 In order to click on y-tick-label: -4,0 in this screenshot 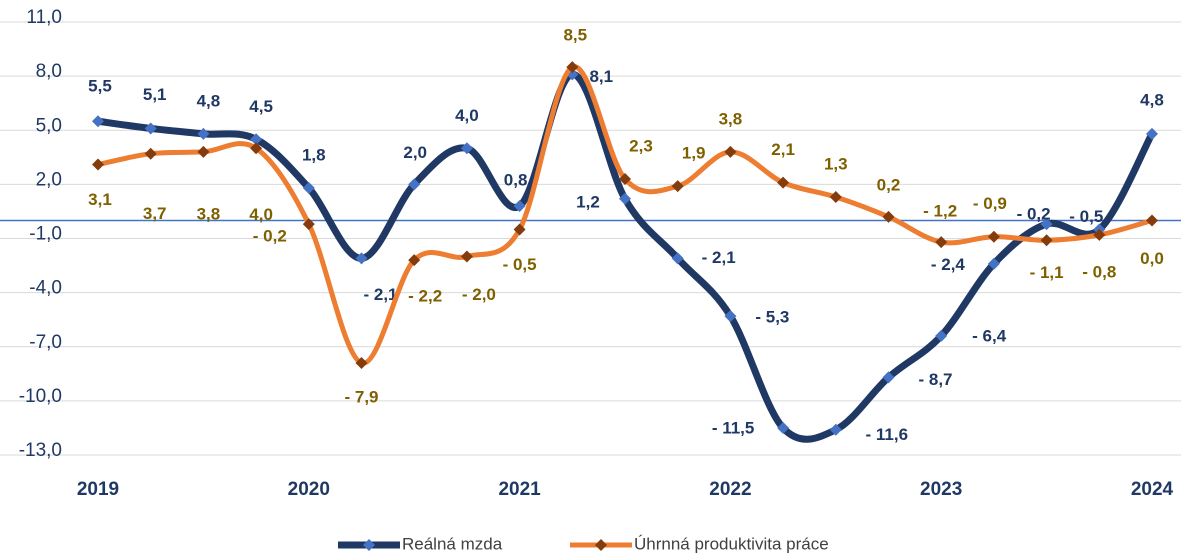, I will do `click(45, 288)`.